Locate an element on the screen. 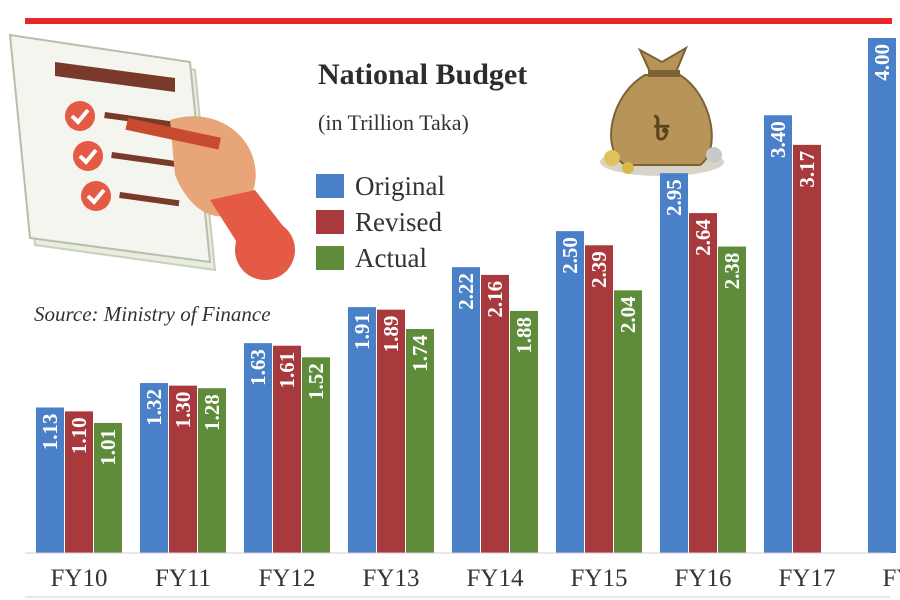 The height and width of the screenshot is (600, 900). bar-label-actual-fy15: 2.04 is located at coordinates (628, 314).